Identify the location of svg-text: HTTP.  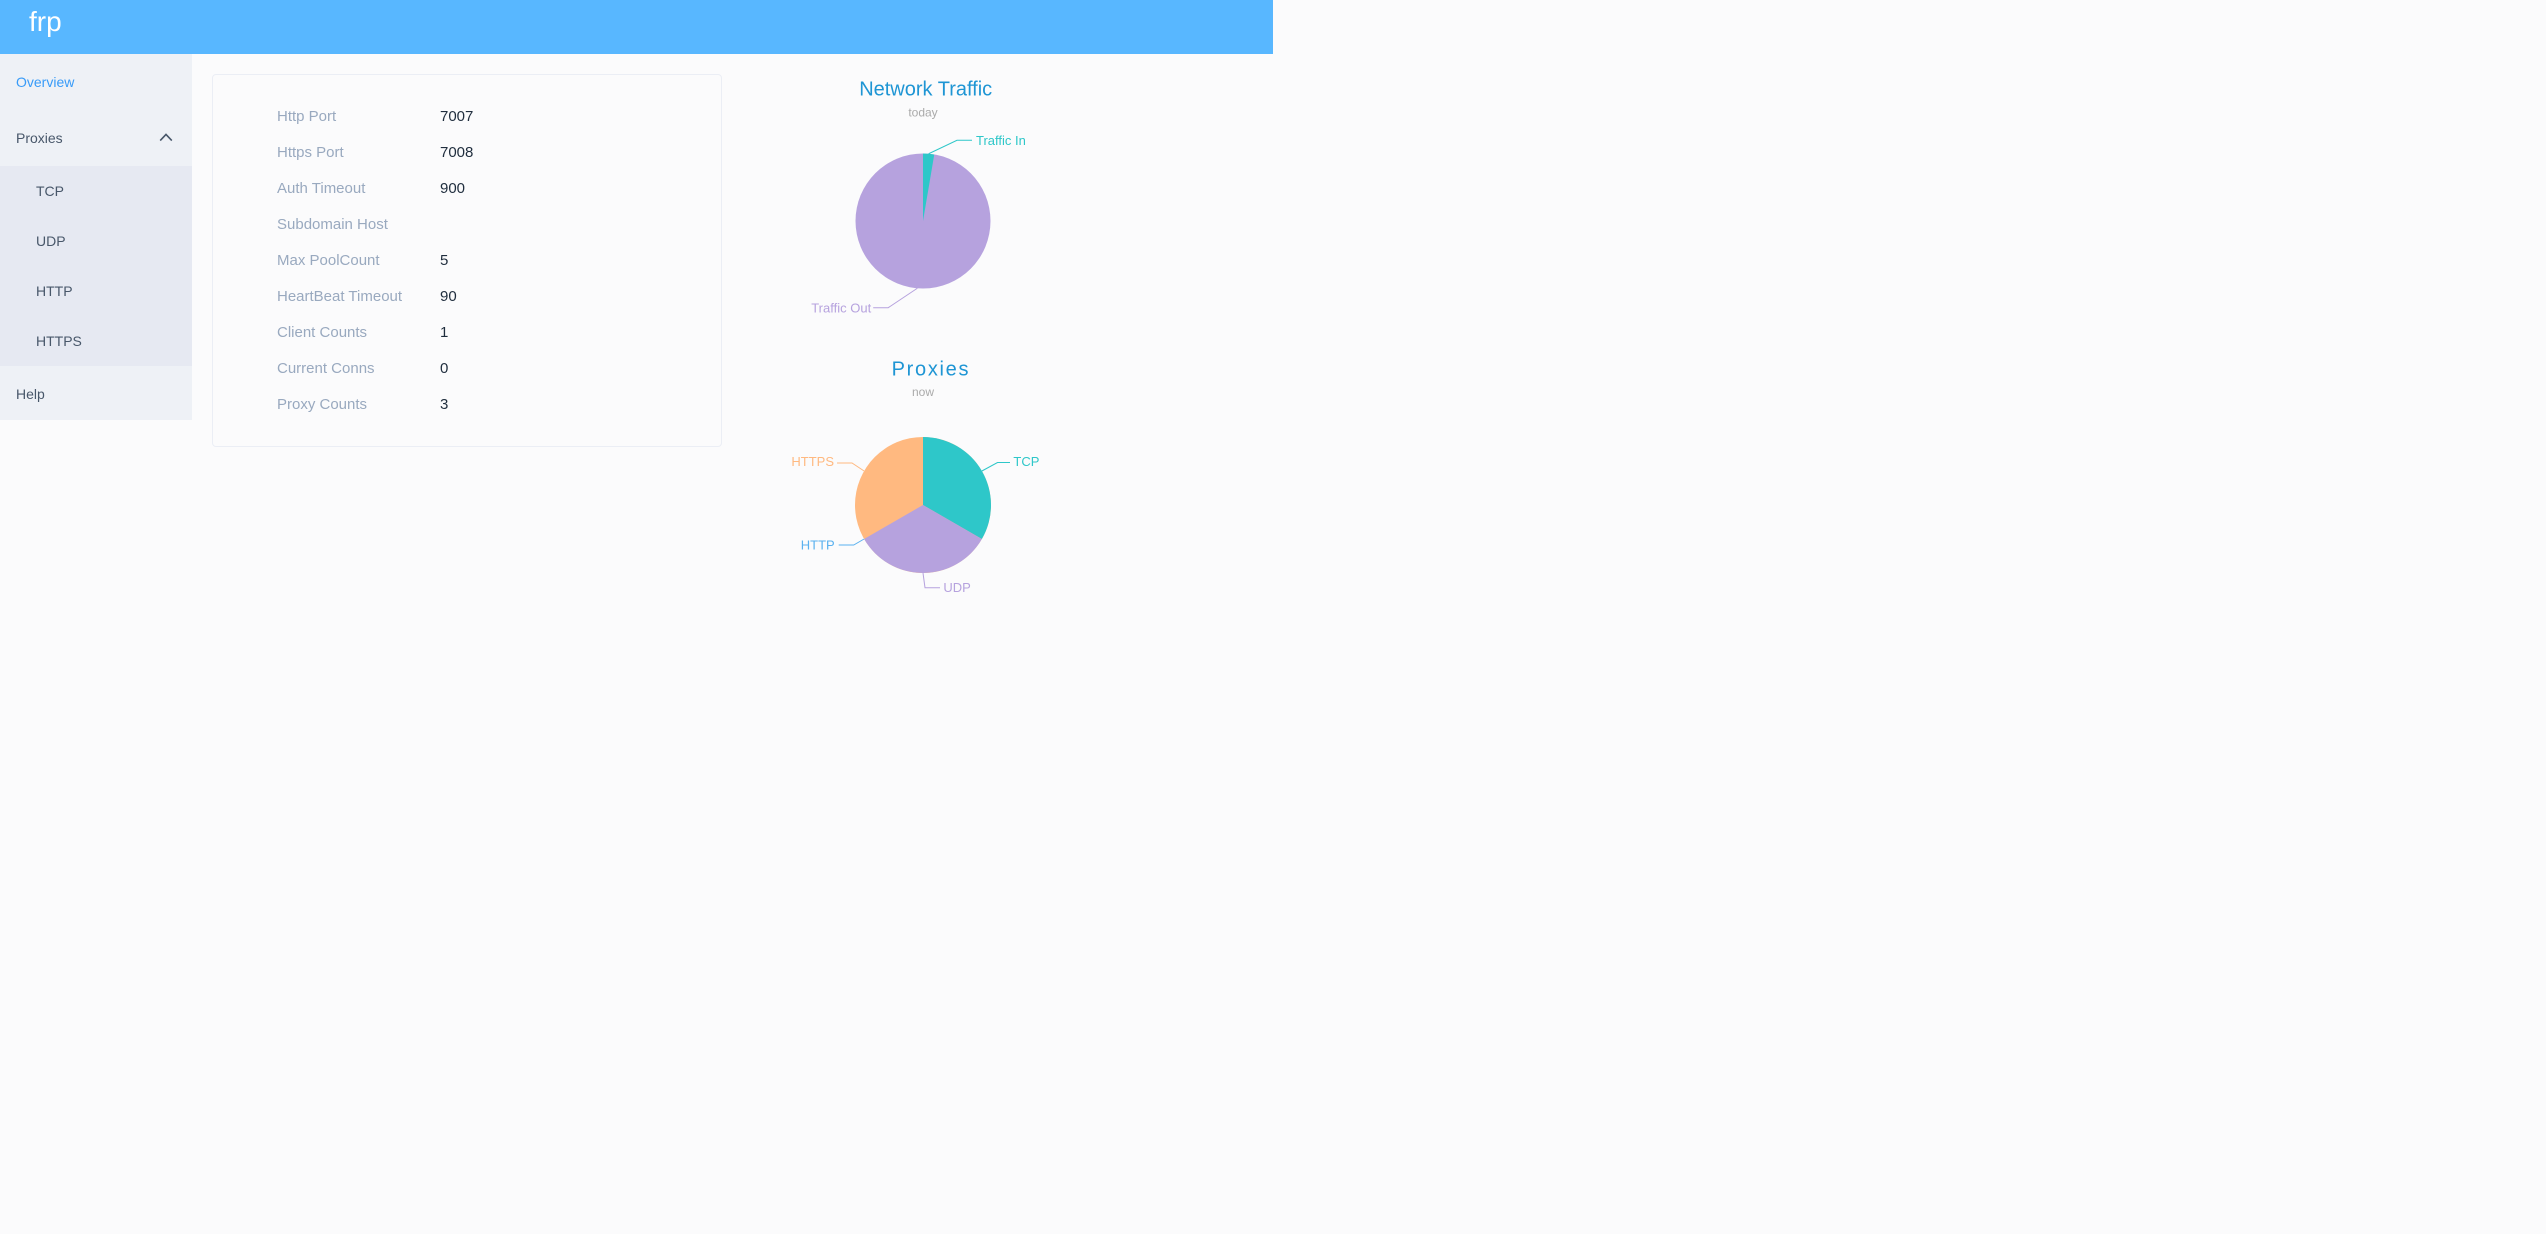
(818, 545).